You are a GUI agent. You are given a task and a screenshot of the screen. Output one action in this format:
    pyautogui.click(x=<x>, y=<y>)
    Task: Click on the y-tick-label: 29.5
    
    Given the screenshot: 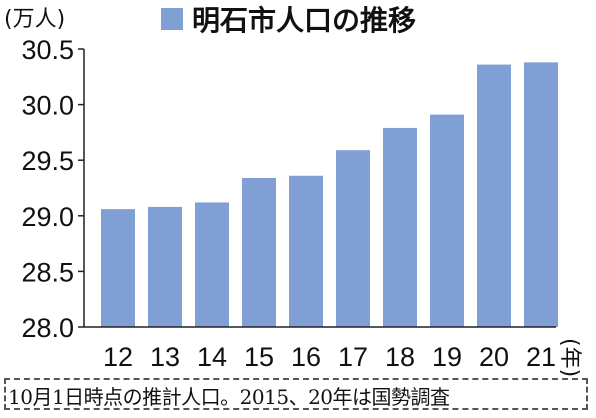 What is the action you would take?
    pyautogui.click(x=47, y=161)
    